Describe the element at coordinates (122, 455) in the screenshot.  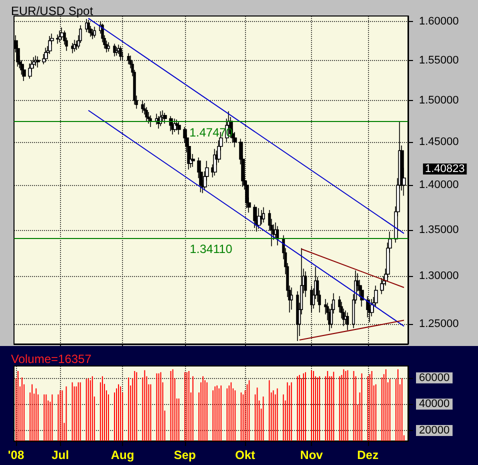
I see `x-tick-label: Aug` at that location.